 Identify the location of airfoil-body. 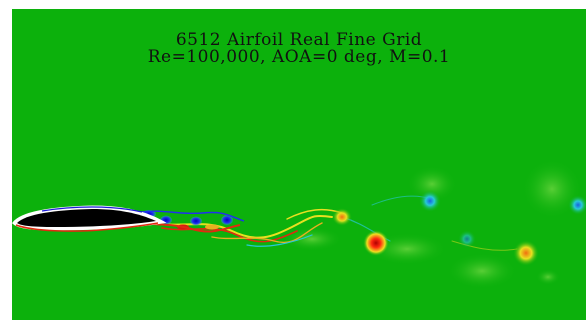
(86, 218).